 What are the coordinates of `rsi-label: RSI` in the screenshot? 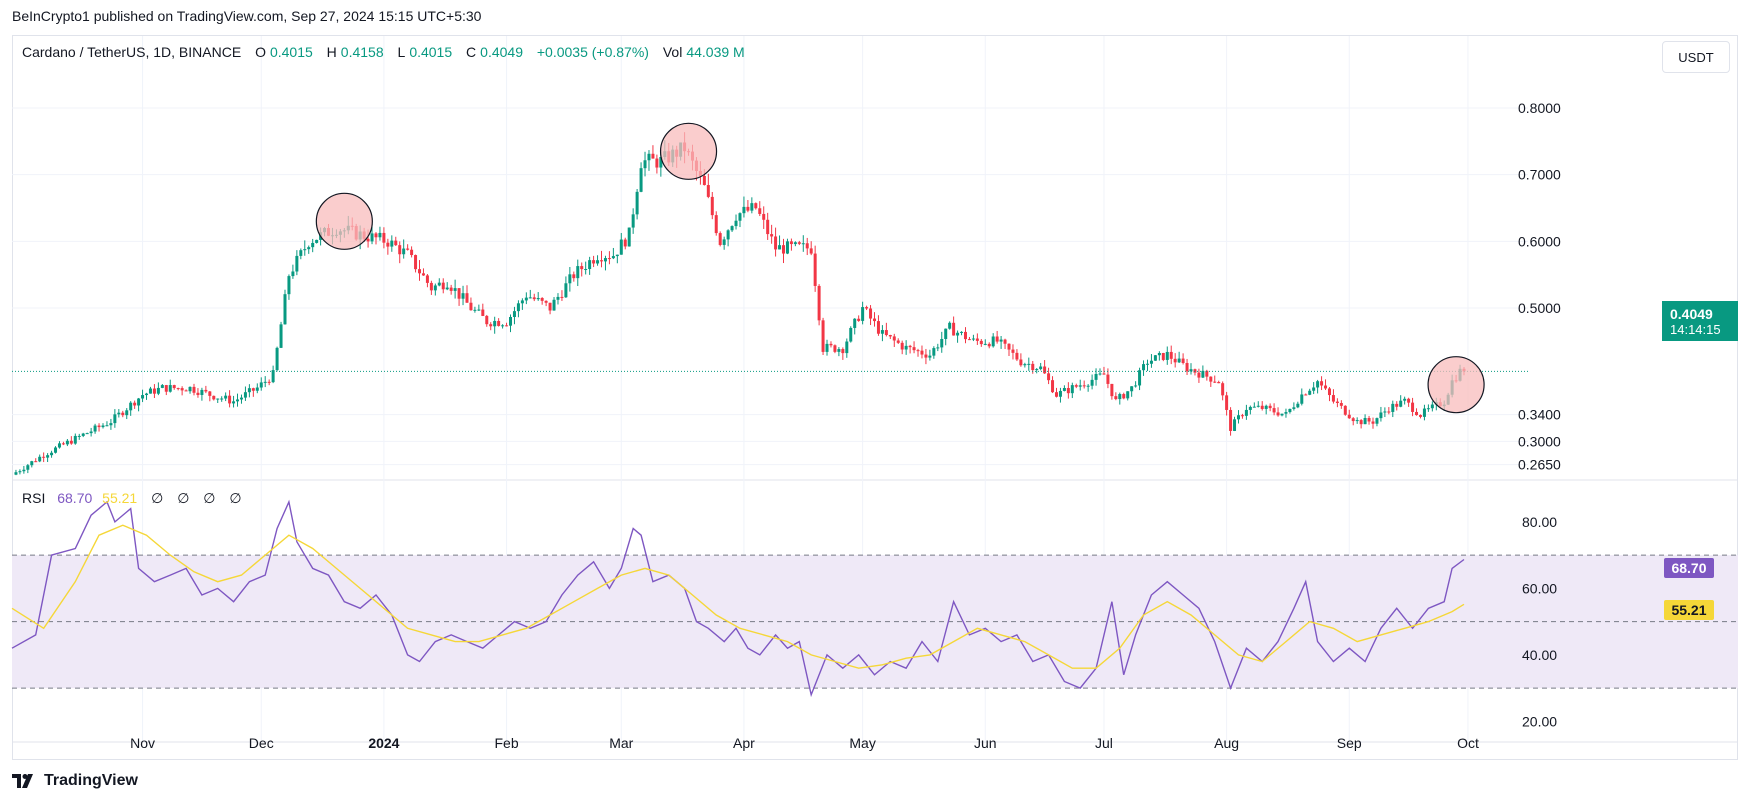 It's located at (34, 498).